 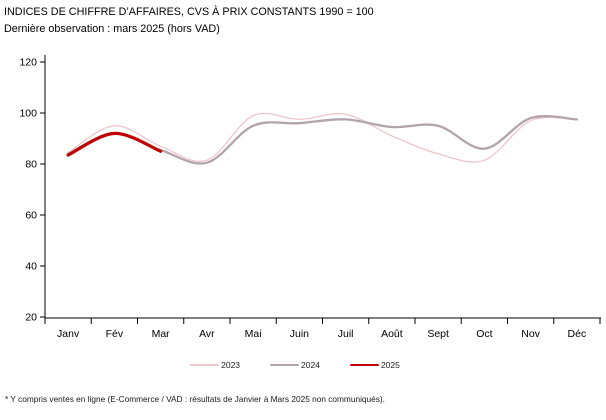 What do you see at coordinates (68, 334) in the screenshot?
I see `x-tick-label: Janv` at bounding box center [68, 334].